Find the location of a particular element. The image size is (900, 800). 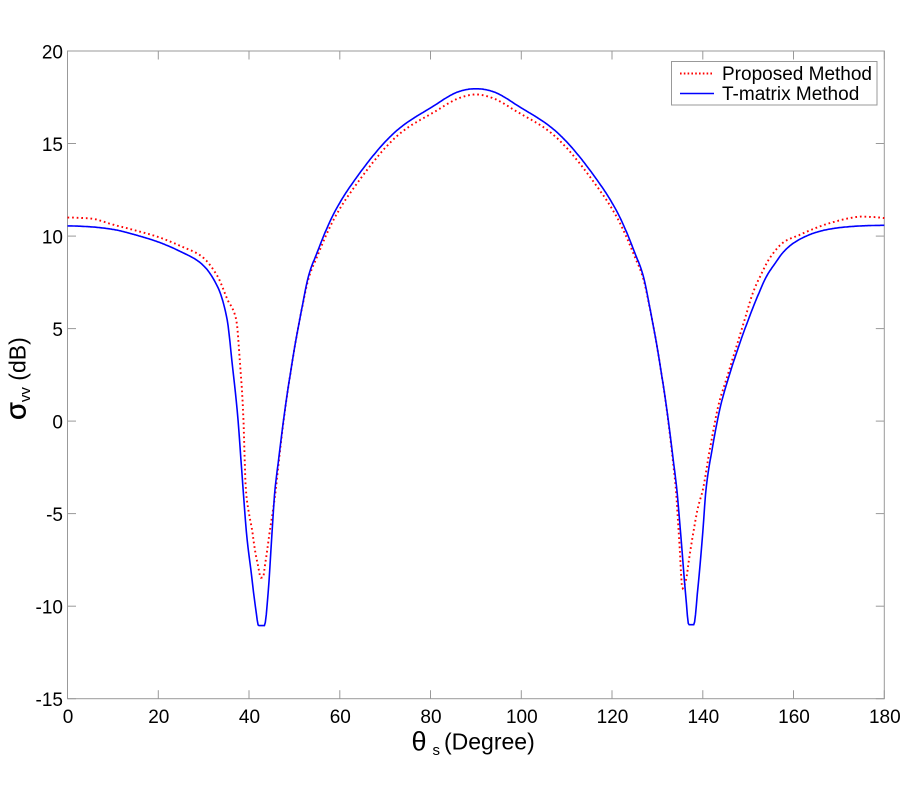

svg-text: 40 is located at coordinates (249, 717).